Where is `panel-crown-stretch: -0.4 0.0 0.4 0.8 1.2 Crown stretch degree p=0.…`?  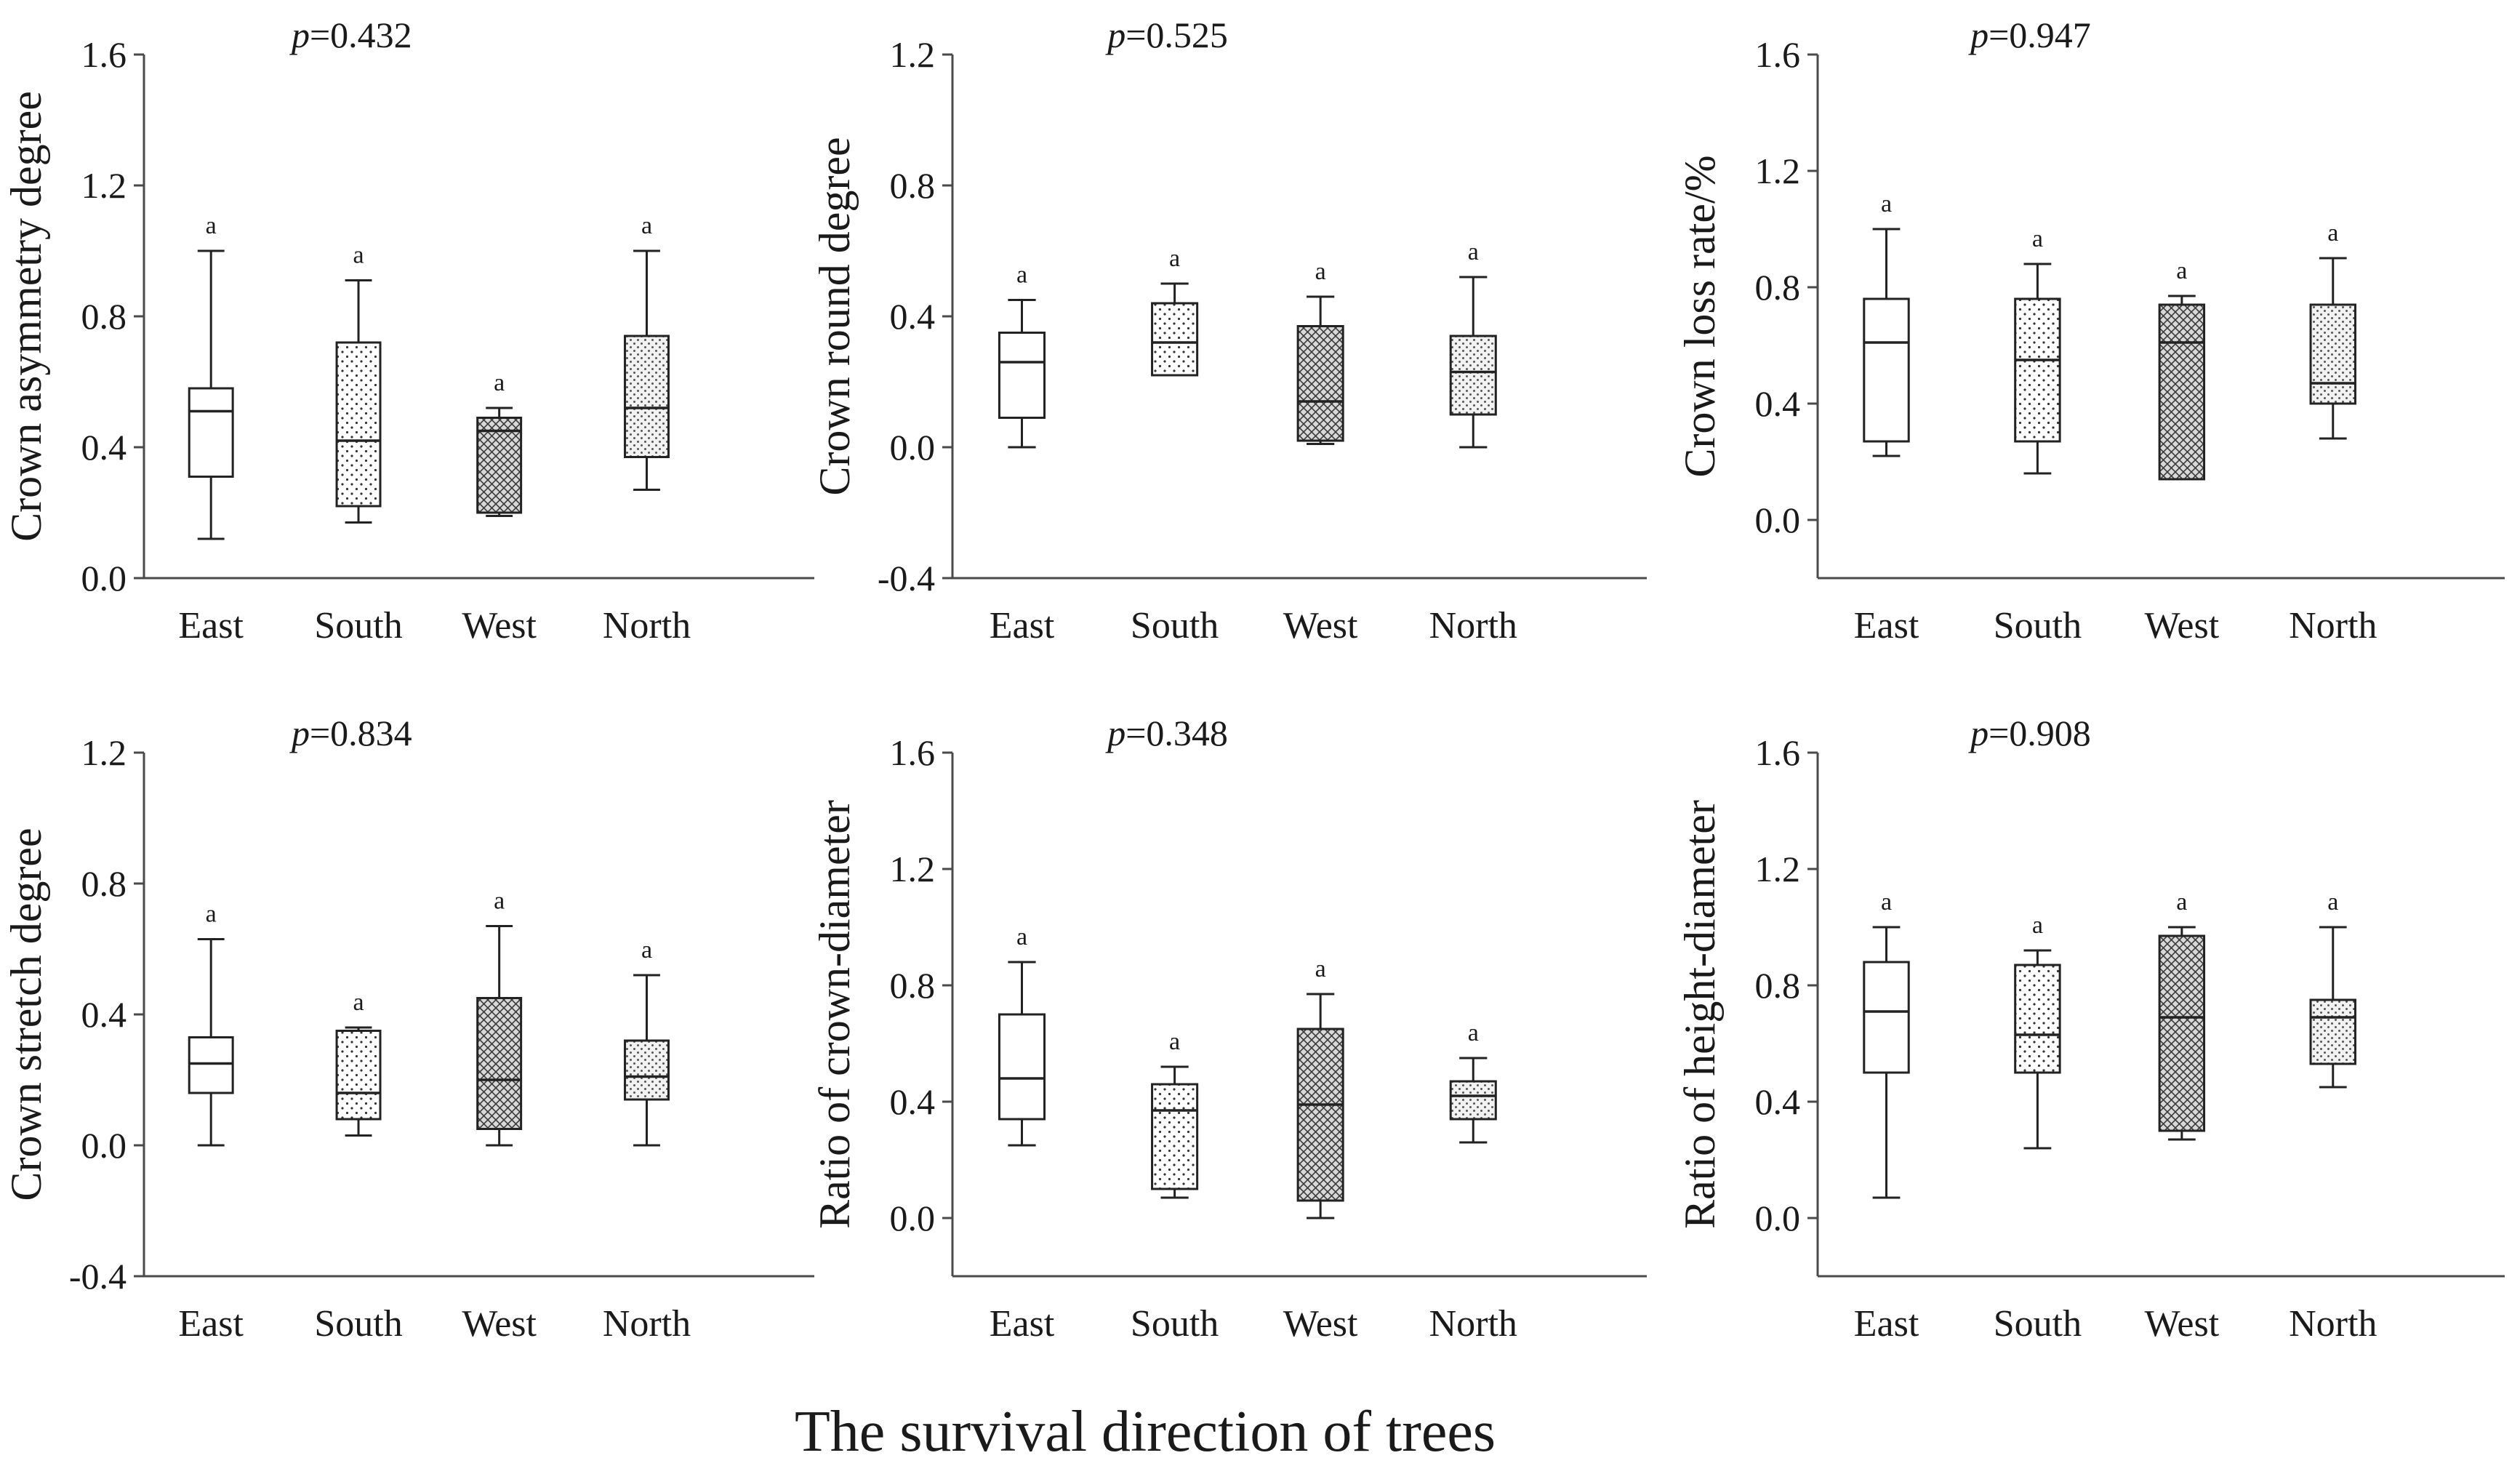
panel-crown-stretch: -0.4 0.0 0.4 0.8 1.2 Crown stretch degree p=0.… is located at coordinates (408, 1029).